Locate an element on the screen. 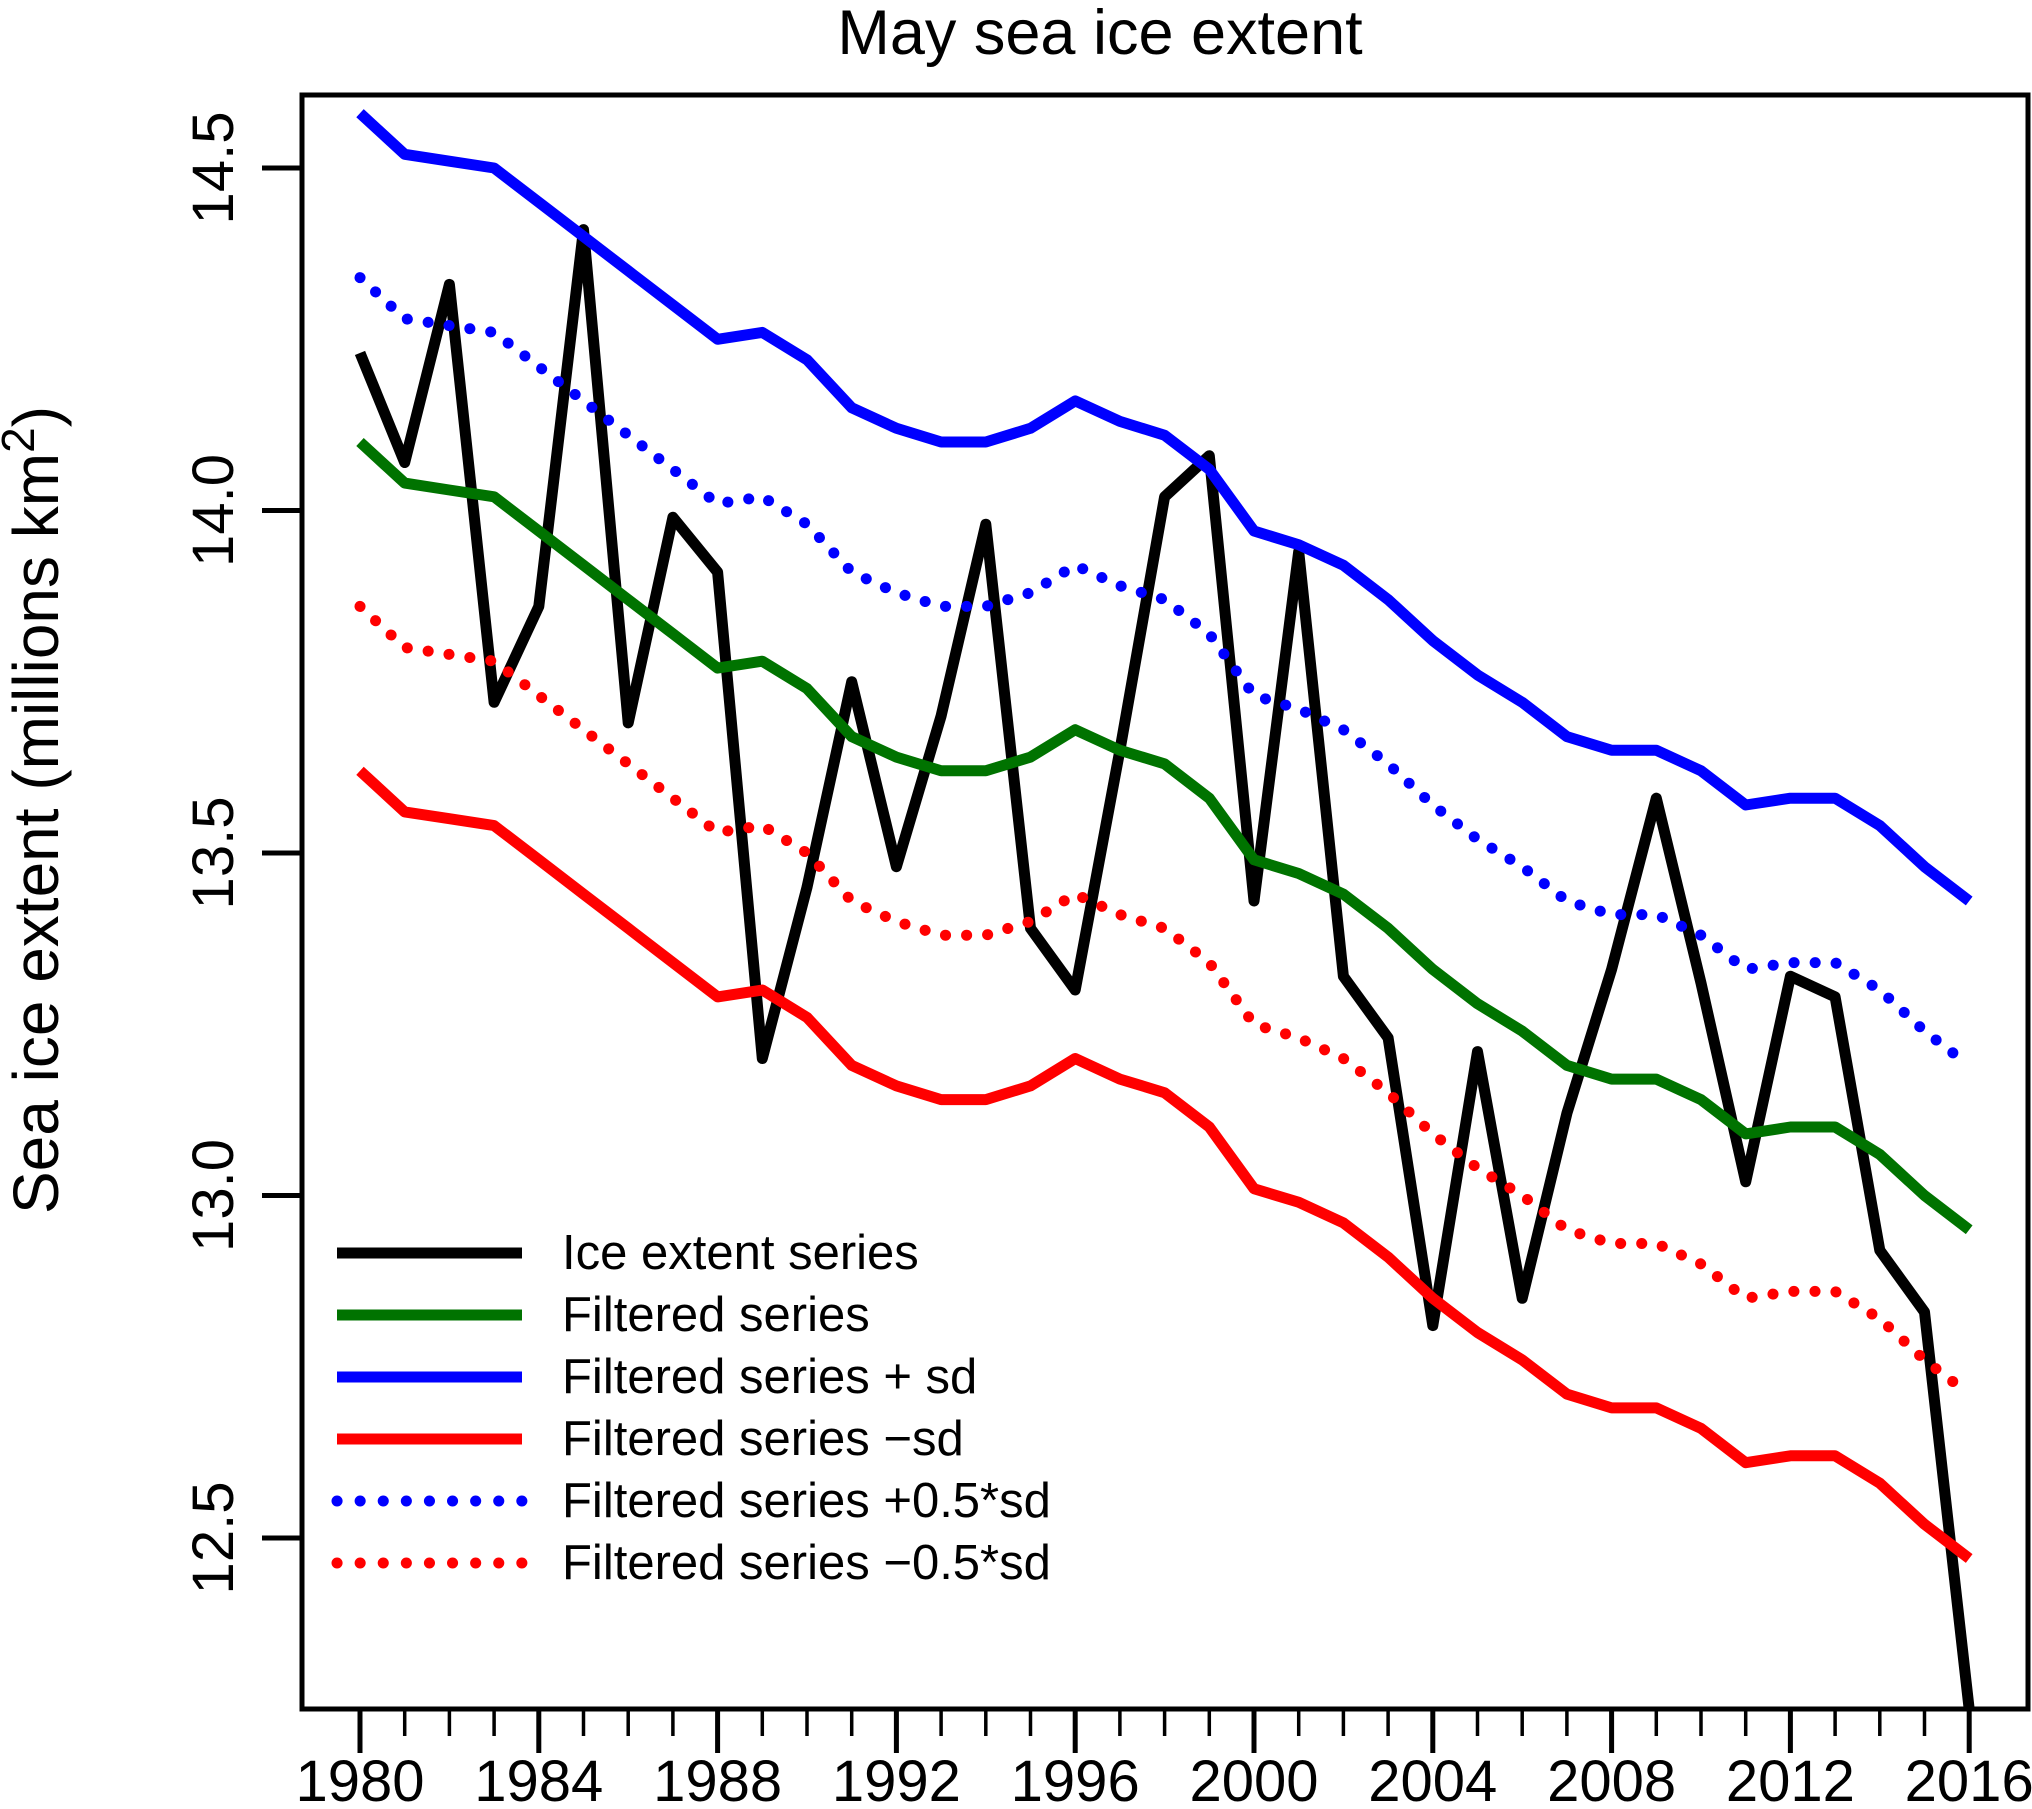 The width and height of the screenshot is (2032, 1809). legend-item: Filtered series +0.5*sd is located at coordinates (691, 1501).